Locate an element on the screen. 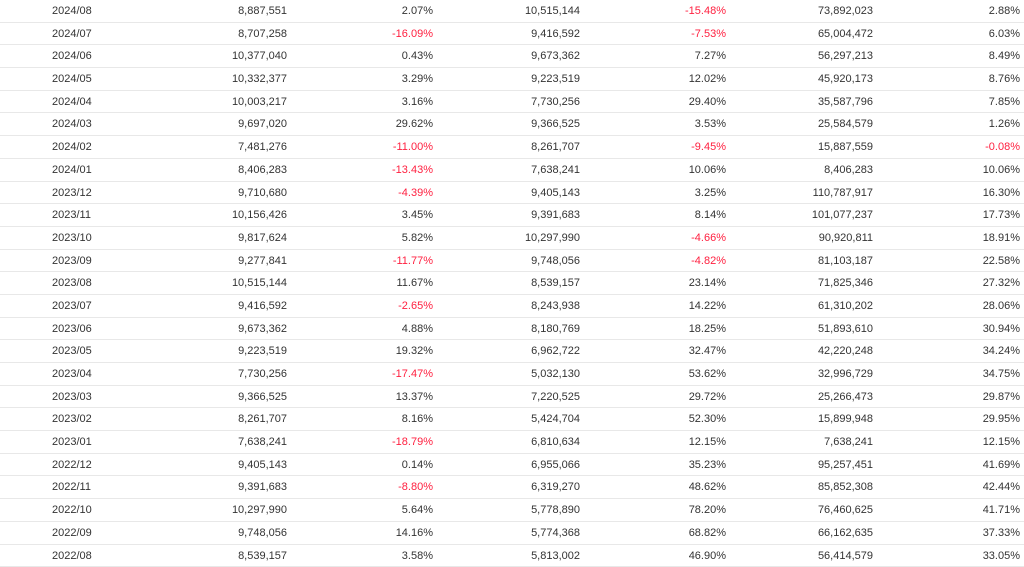  month-cell: 2024/04 is located at coordinates (72, 101).